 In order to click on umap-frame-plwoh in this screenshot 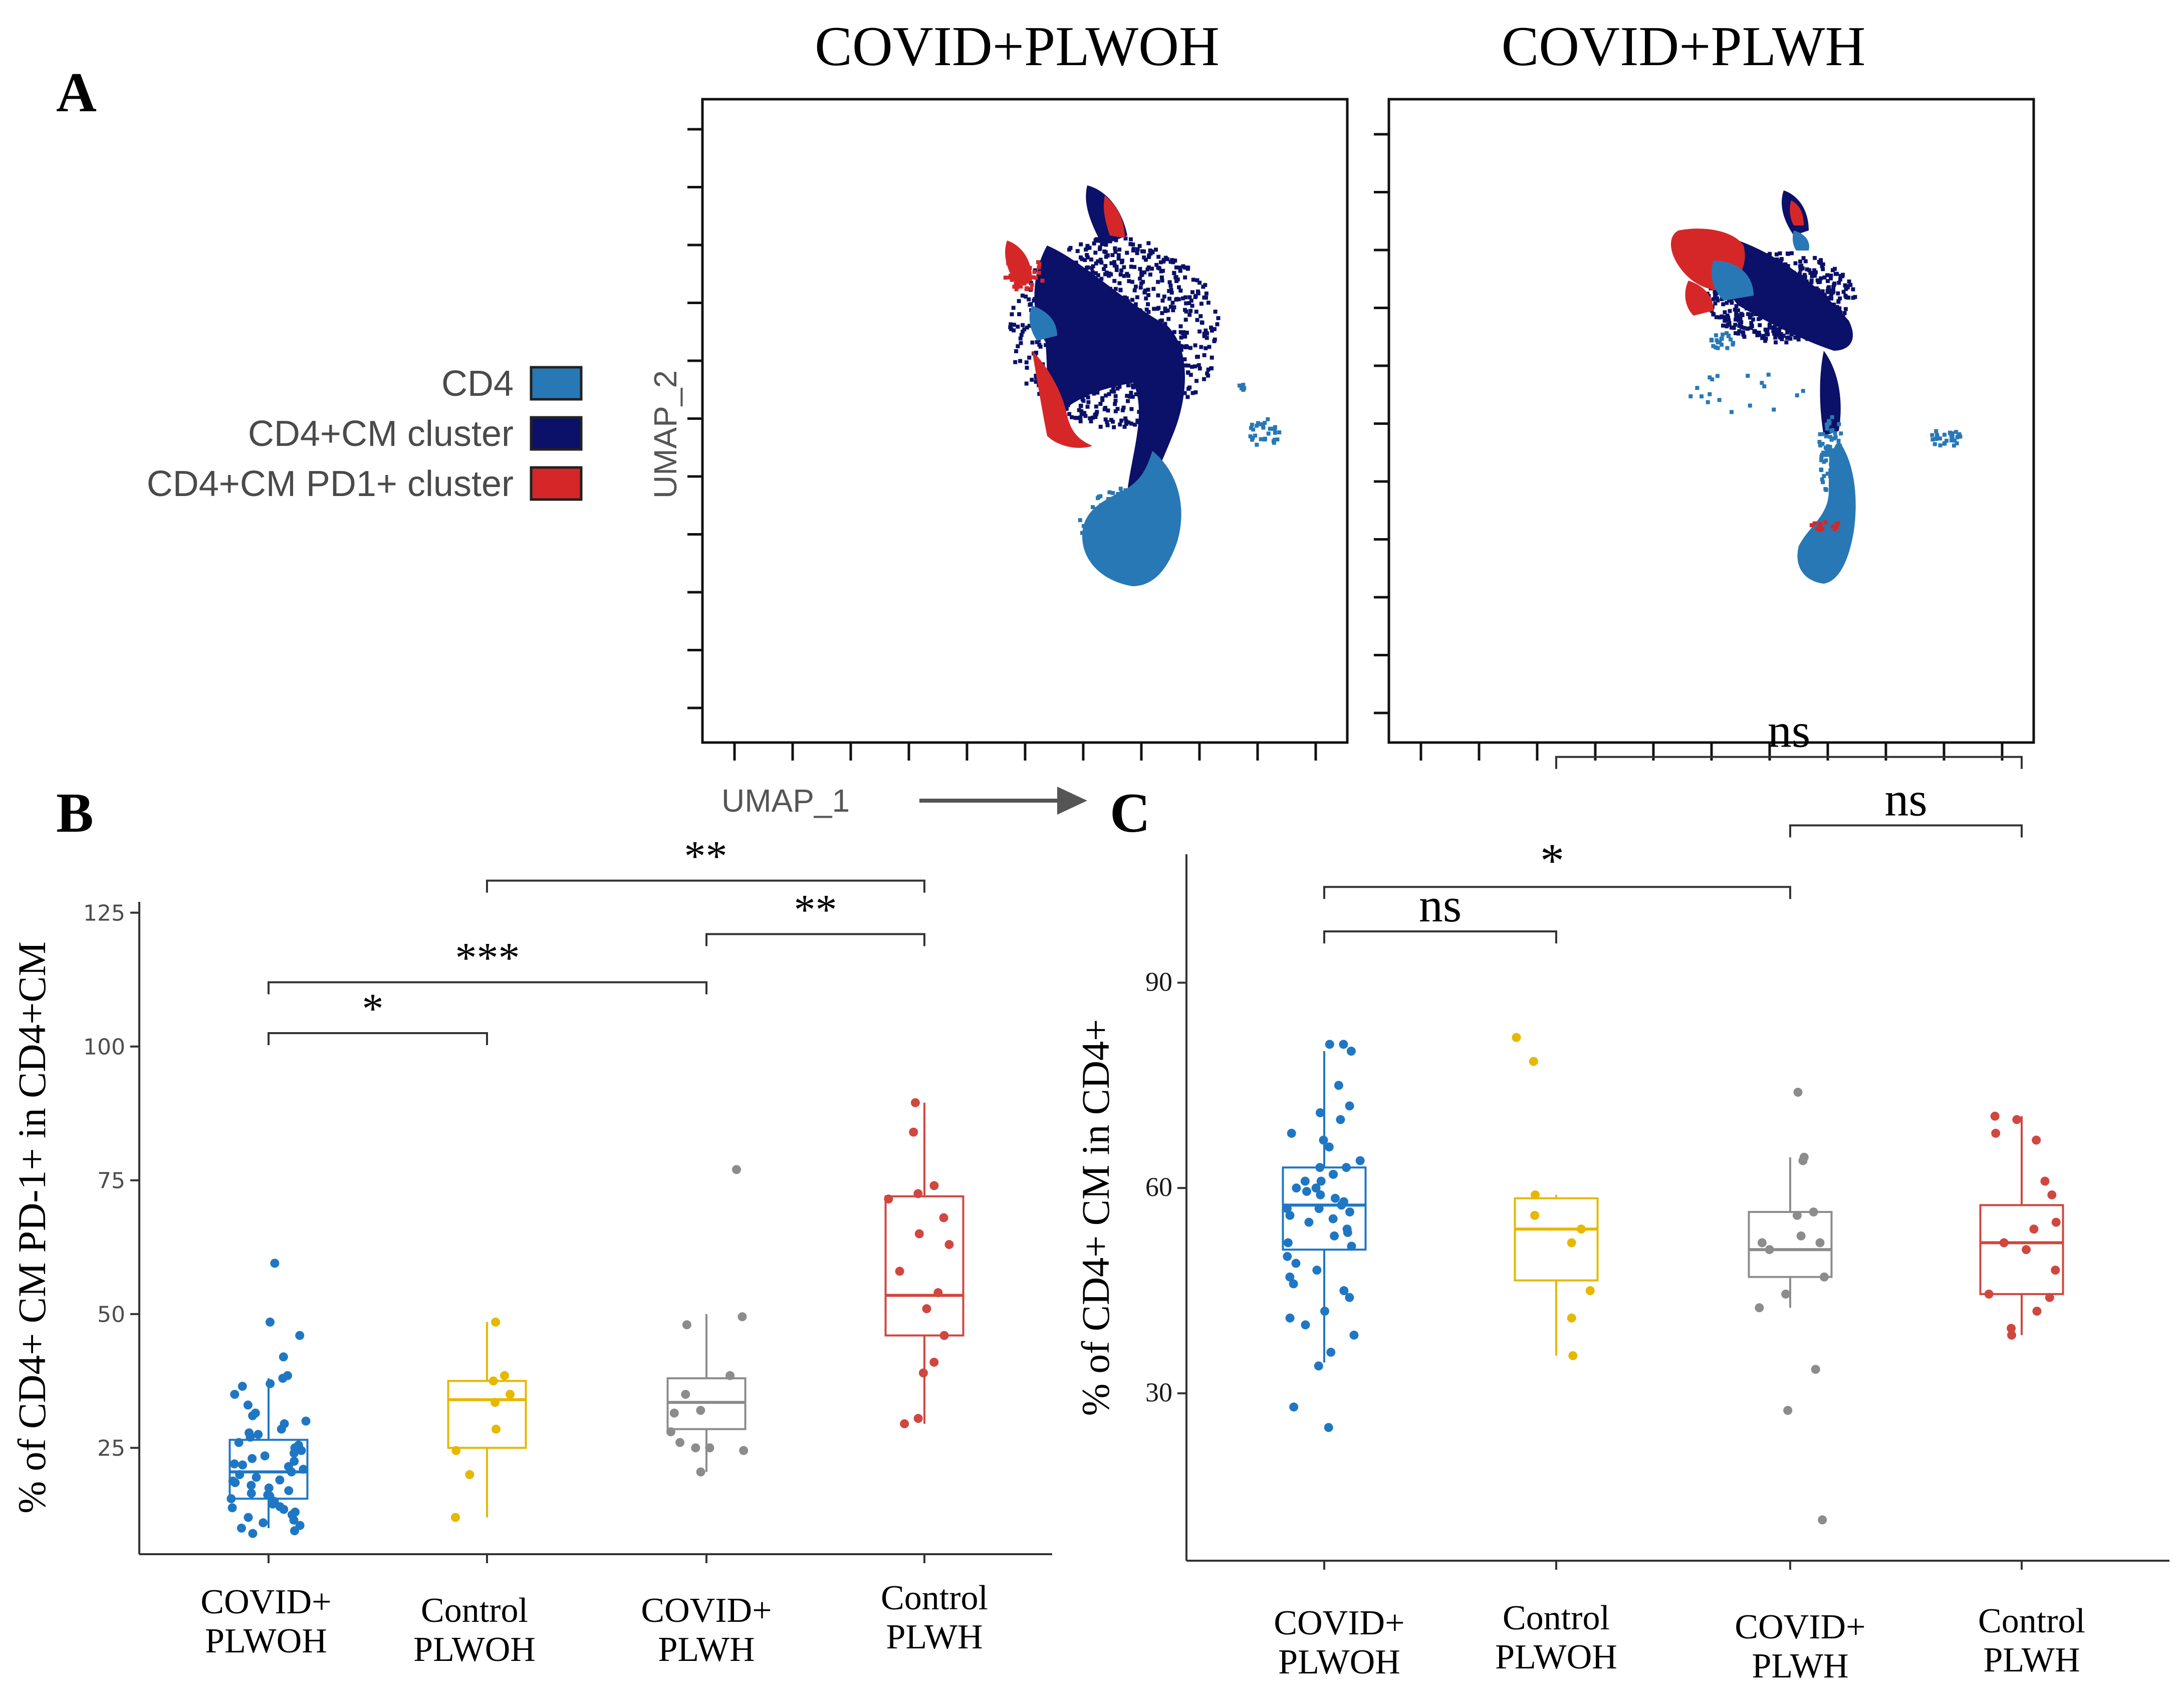, I will do `click(1025, 421)`.